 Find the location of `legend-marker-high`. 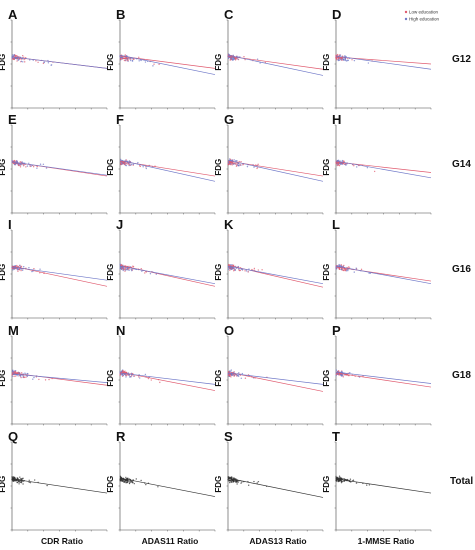

legend-marker-high is located at coordinates (406, 19).